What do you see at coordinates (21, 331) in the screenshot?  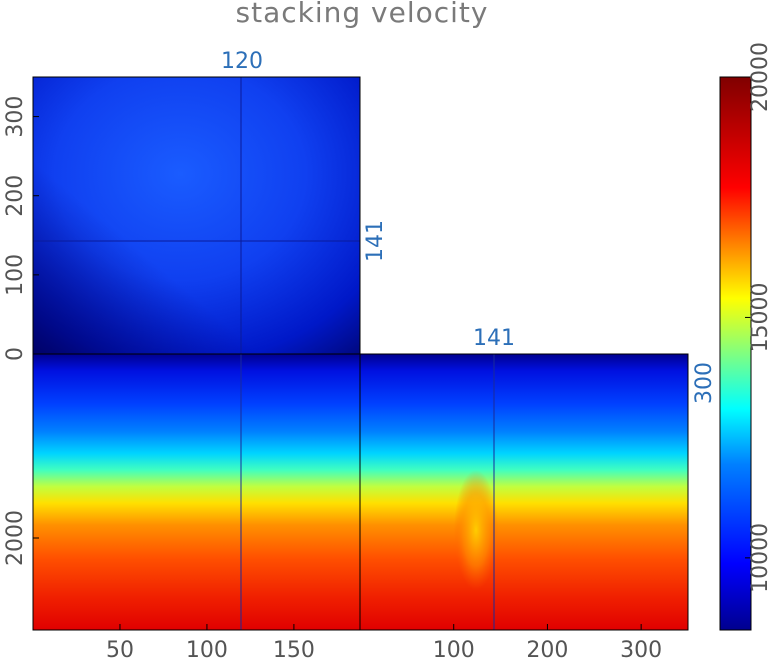 I see `y-axis: 0 100 200 300 2000` at bounding box center [21, 331].